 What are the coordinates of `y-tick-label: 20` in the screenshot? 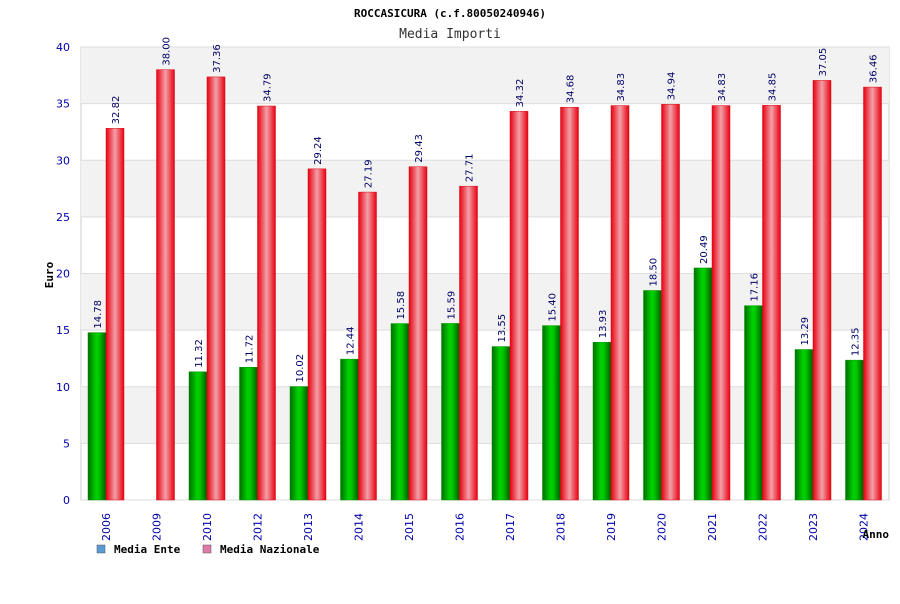 It's located at (63, 274).